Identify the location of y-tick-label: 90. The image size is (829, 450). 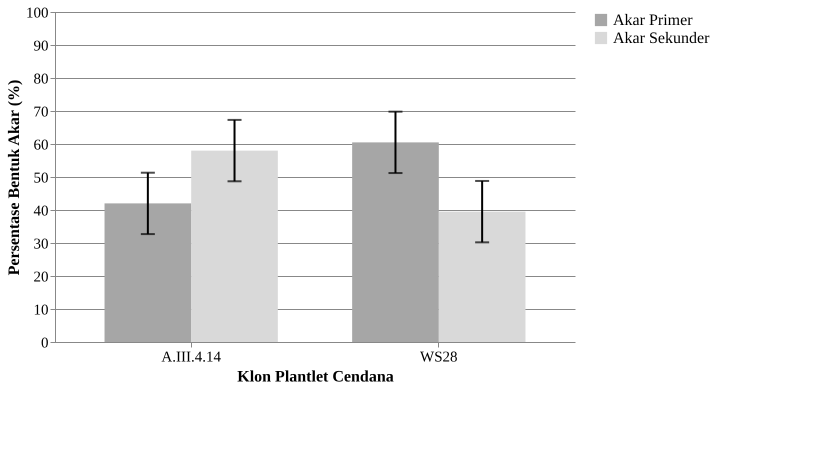
(41, 46).